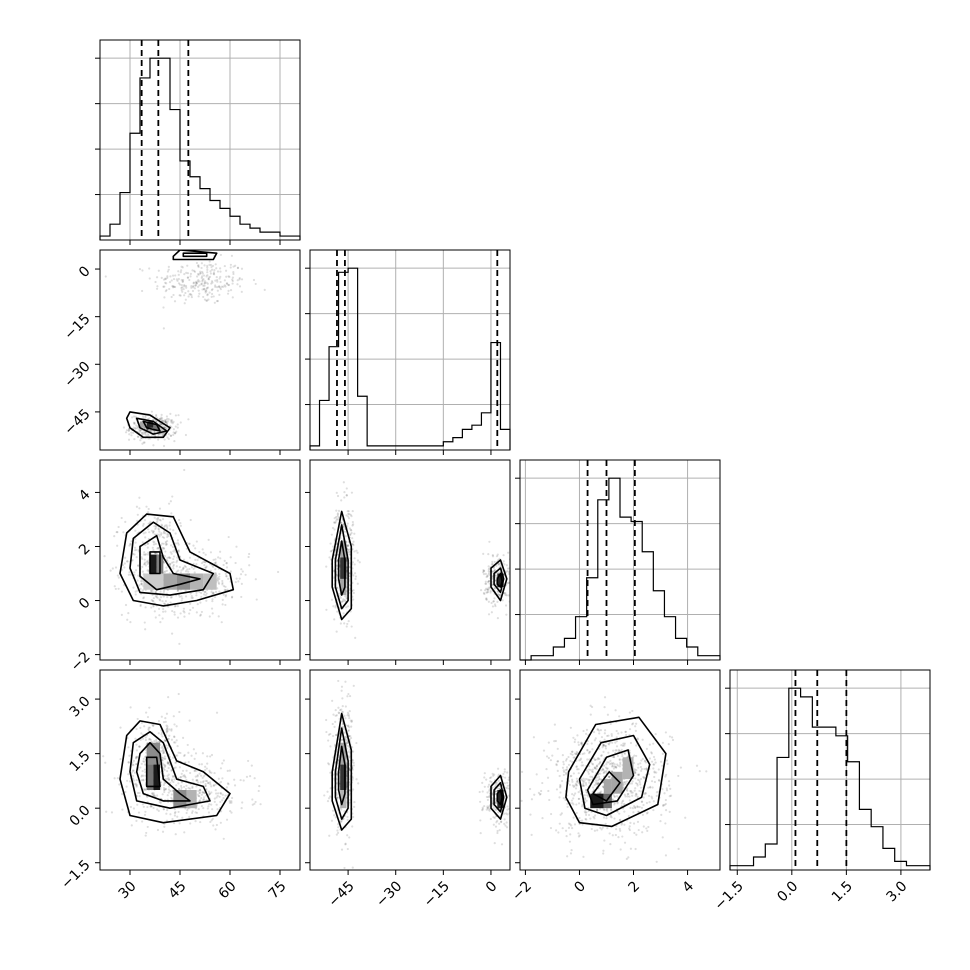 Image resolution: width=970 pixels, height=970 pixels. What do you see at coordinates (606, 786) in the screenshot?
I see `contour-line` at bounding box center [606, 786].